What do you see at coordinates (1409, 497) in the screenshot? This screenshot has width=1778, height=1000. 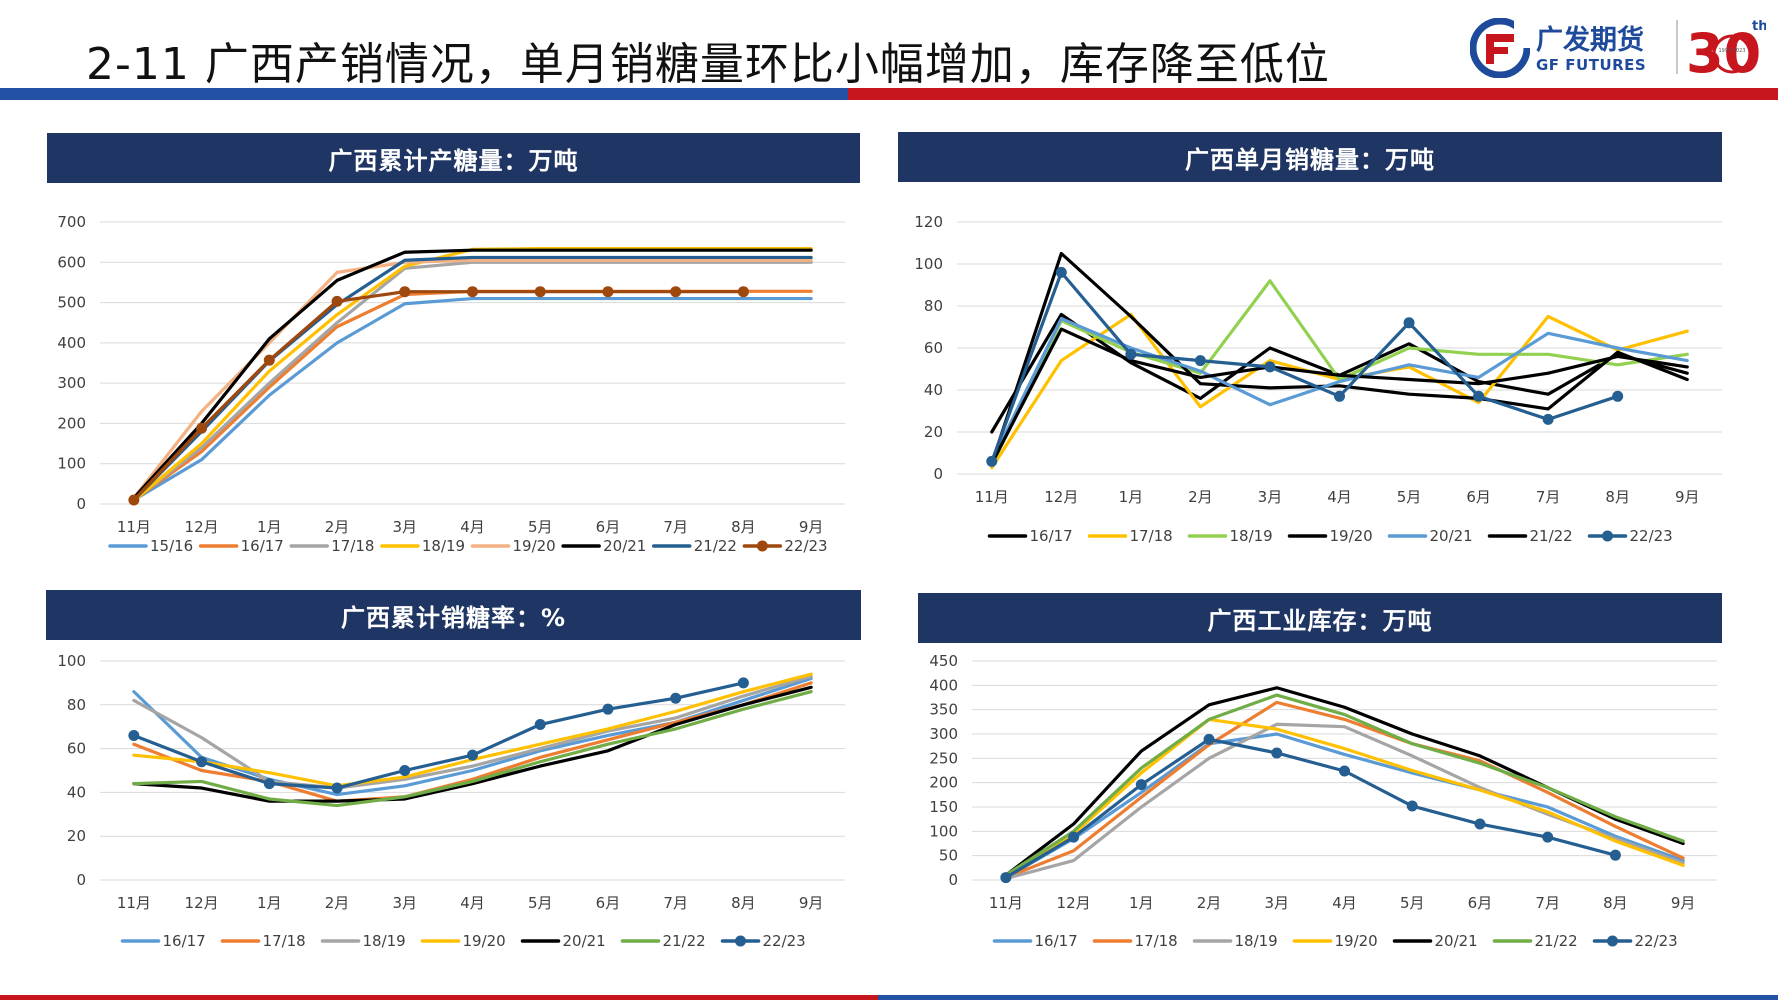 I see `x-tick-label: 5月` at bounding box center [1409, 497].